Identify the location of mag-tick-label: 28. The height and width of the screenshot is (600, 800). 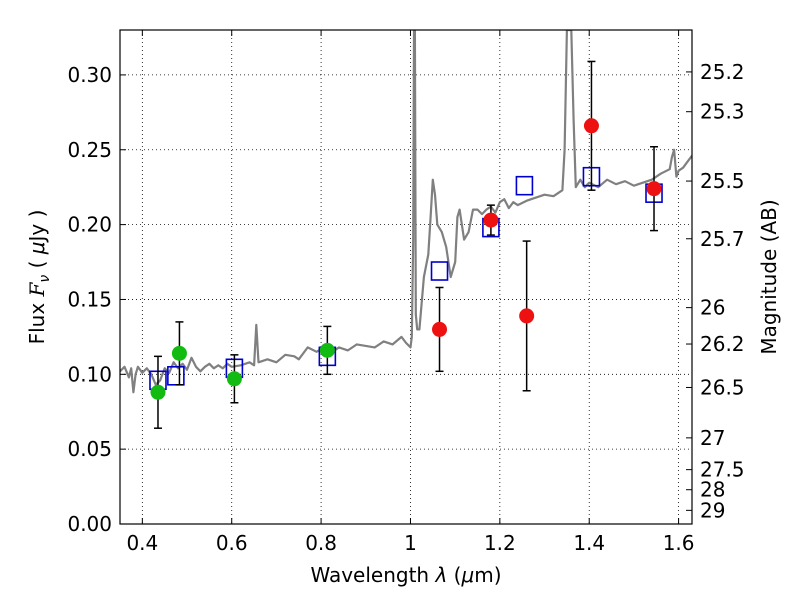
(712, 490).